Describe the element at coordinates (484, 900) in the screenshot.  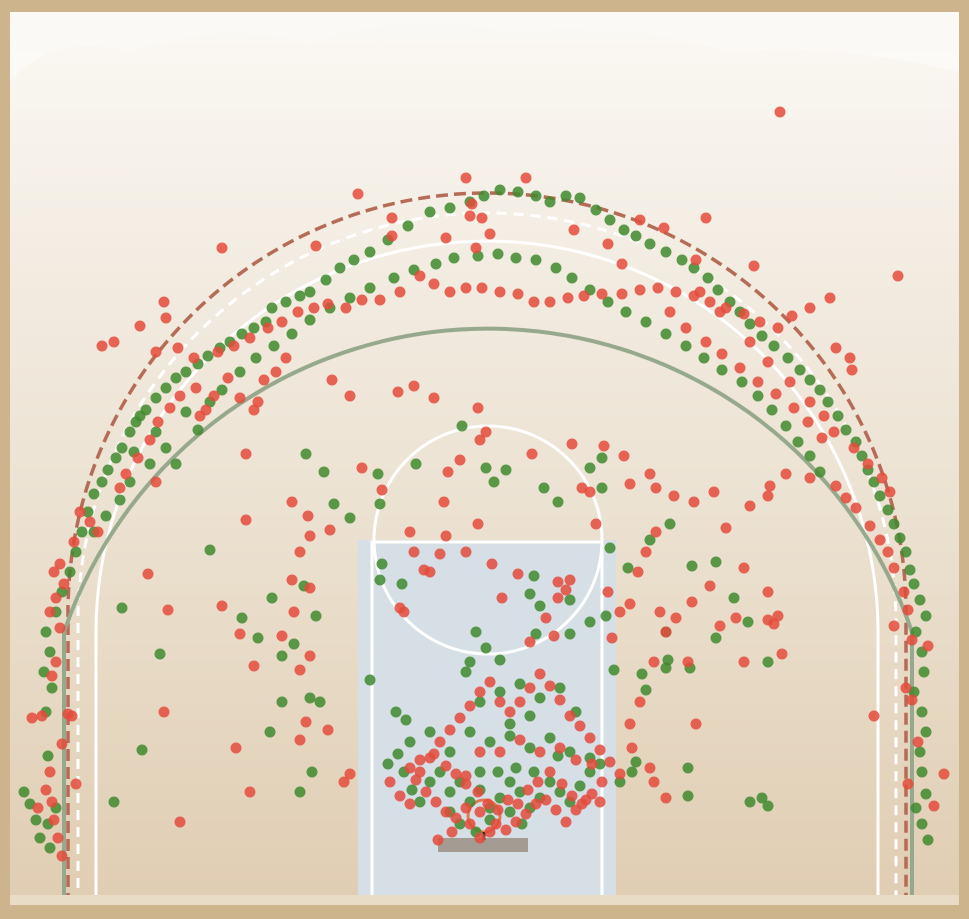
I see `baseline` at that location.